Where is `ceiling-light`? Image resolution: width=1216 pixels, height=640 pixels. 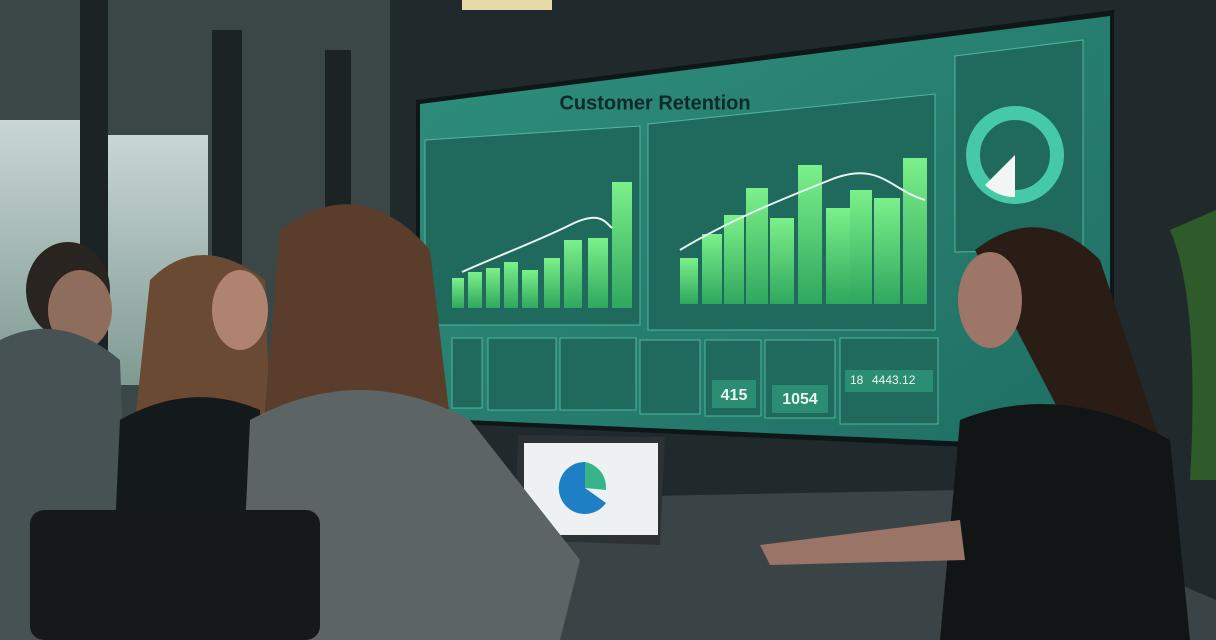
ceiling-light is located at coordinates (507, 5).